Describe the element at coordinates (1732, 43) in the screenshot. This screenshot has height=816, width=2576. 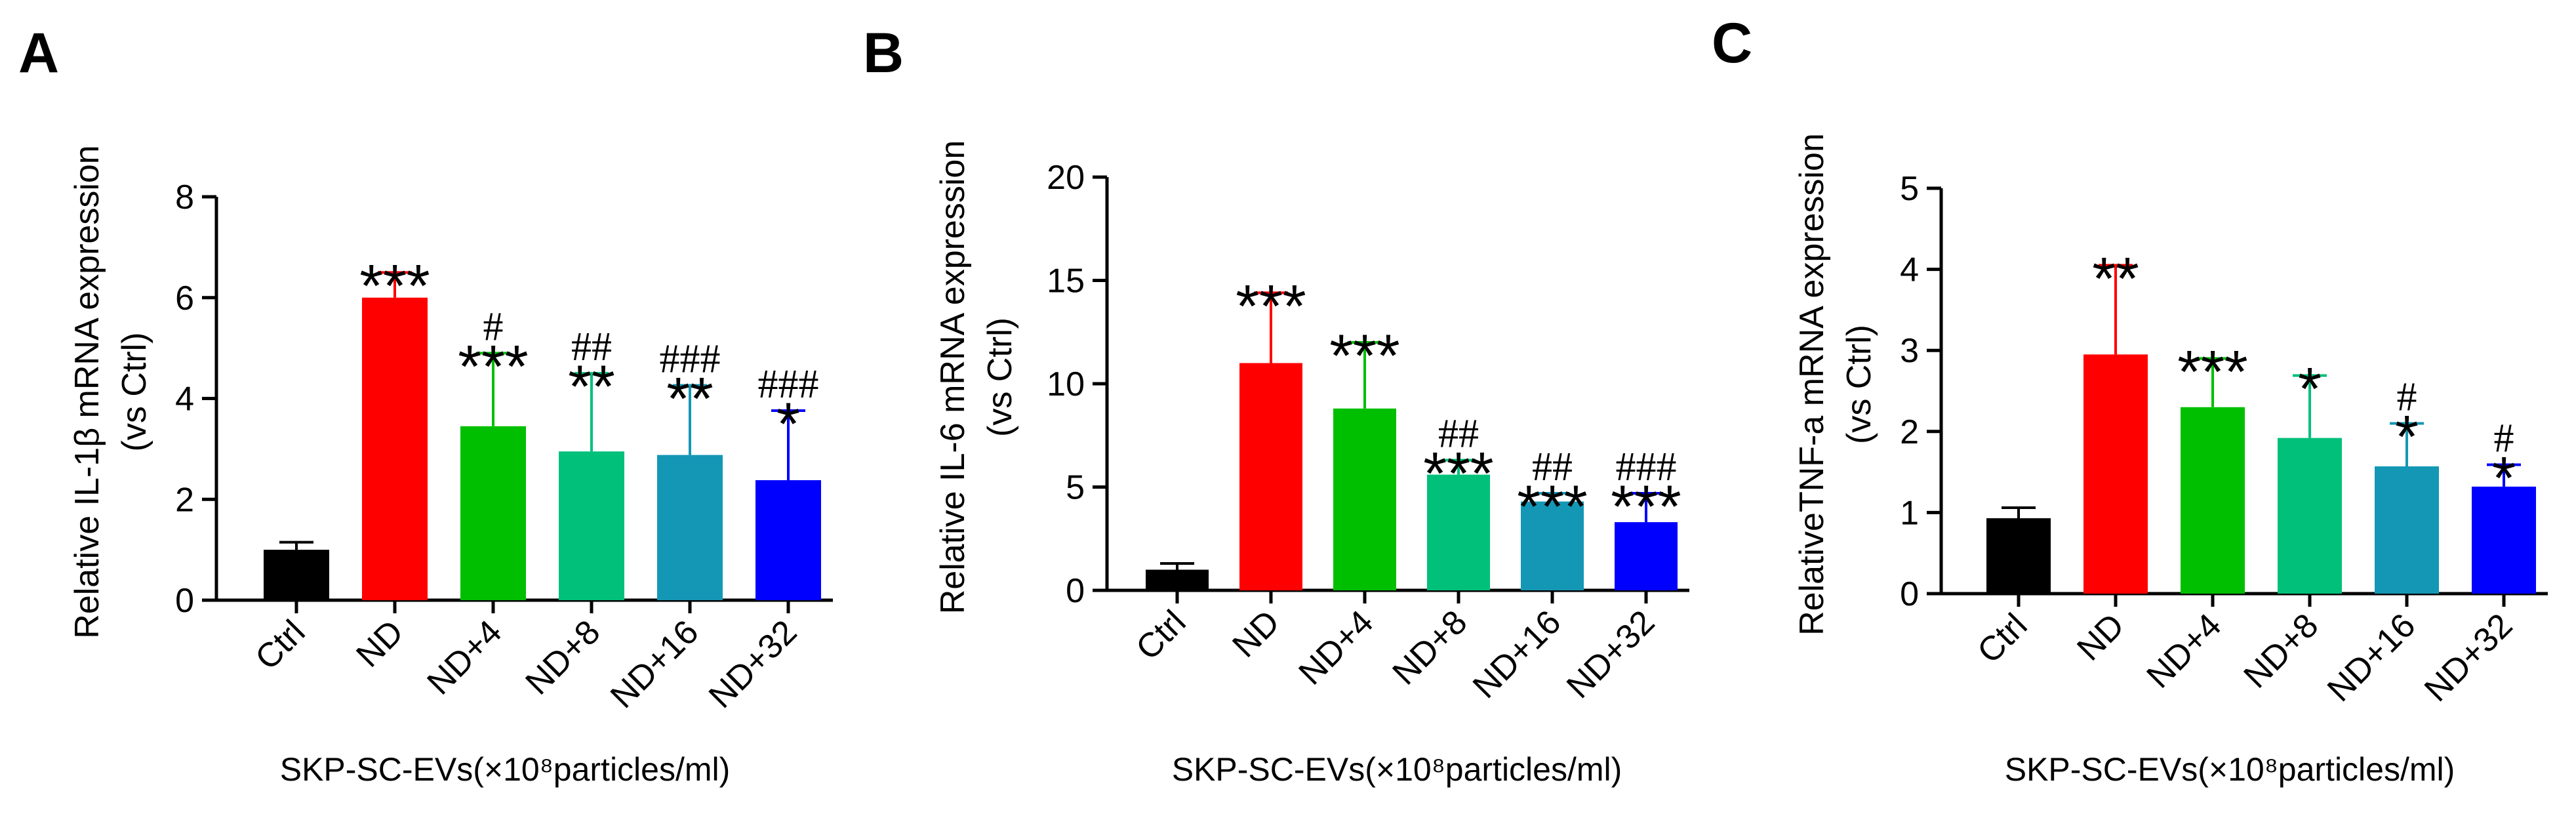
I see `panel-letter: C` at that location.